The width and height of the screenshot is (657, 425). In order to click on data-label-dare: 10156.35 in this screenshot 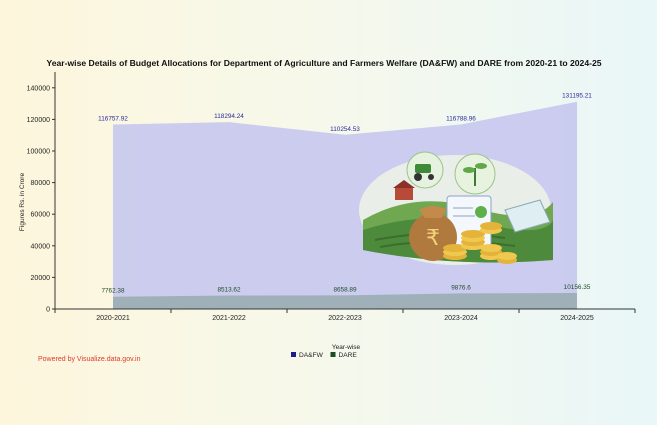, I will do `click(577, 287)`.